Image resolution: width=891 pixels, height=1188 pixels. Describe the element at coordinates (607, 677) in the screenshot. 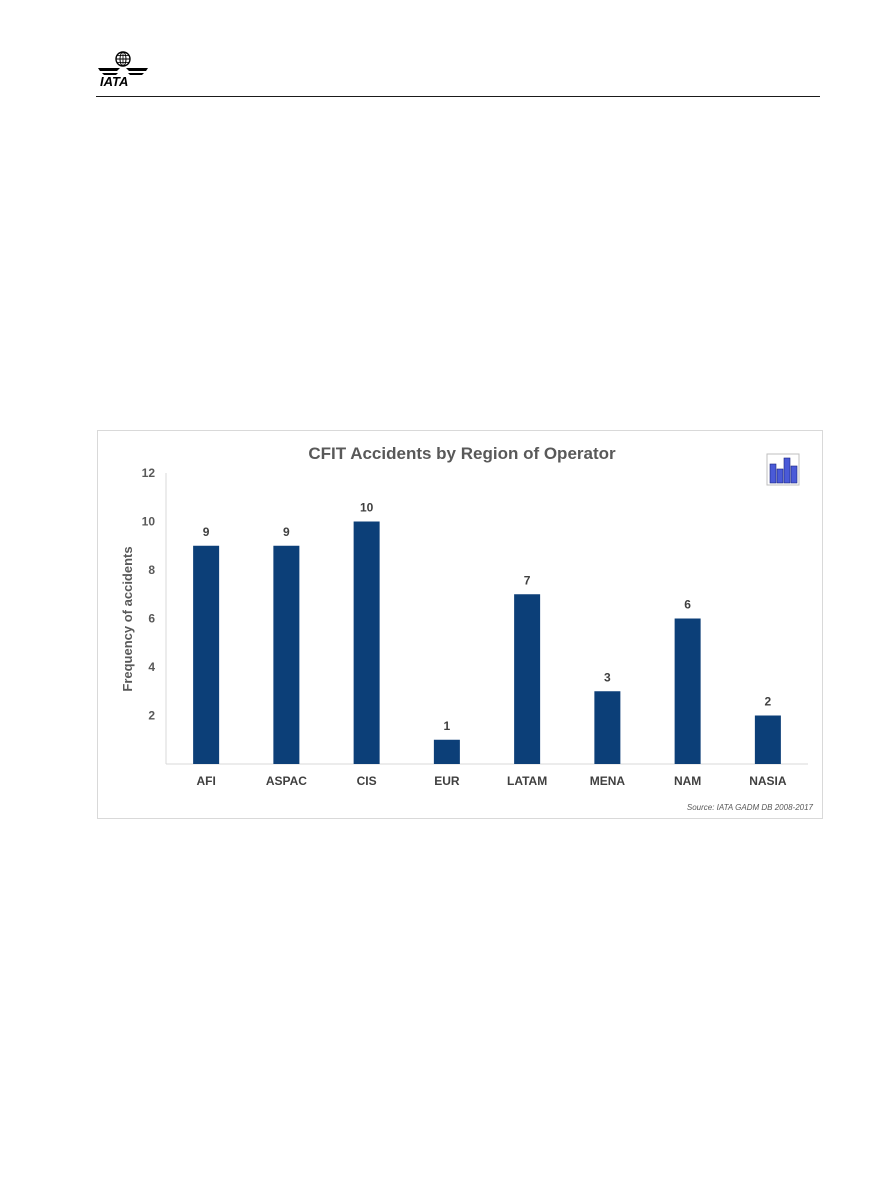

I see `data-label-mena: 3` at that location.